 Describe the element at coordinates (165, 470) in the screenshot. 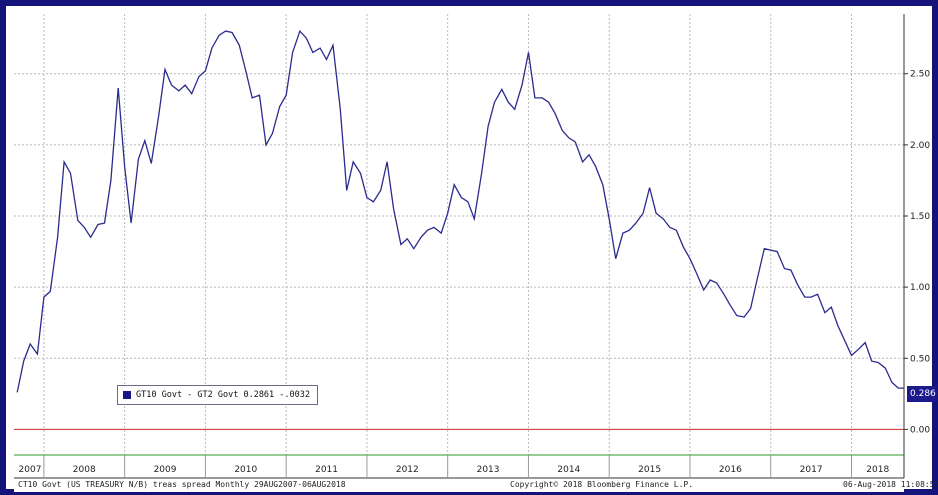

I see `x-tick-label: 2009` at that location.